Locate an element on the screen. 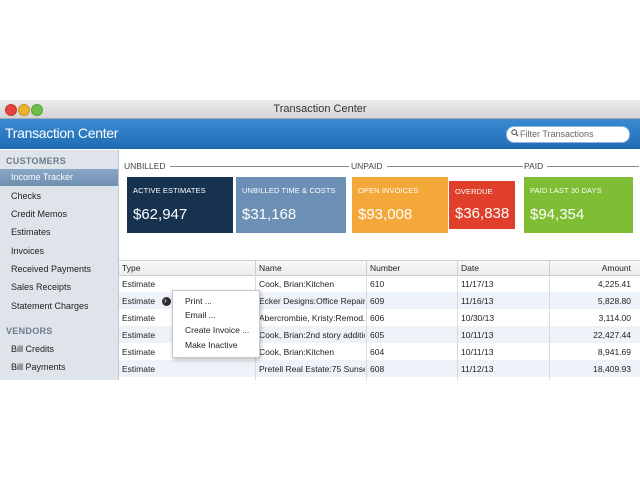 The height and width of the screenshot is (480, 640). search-placeholder: Filter Transactions is located at coordinates (557, 134).